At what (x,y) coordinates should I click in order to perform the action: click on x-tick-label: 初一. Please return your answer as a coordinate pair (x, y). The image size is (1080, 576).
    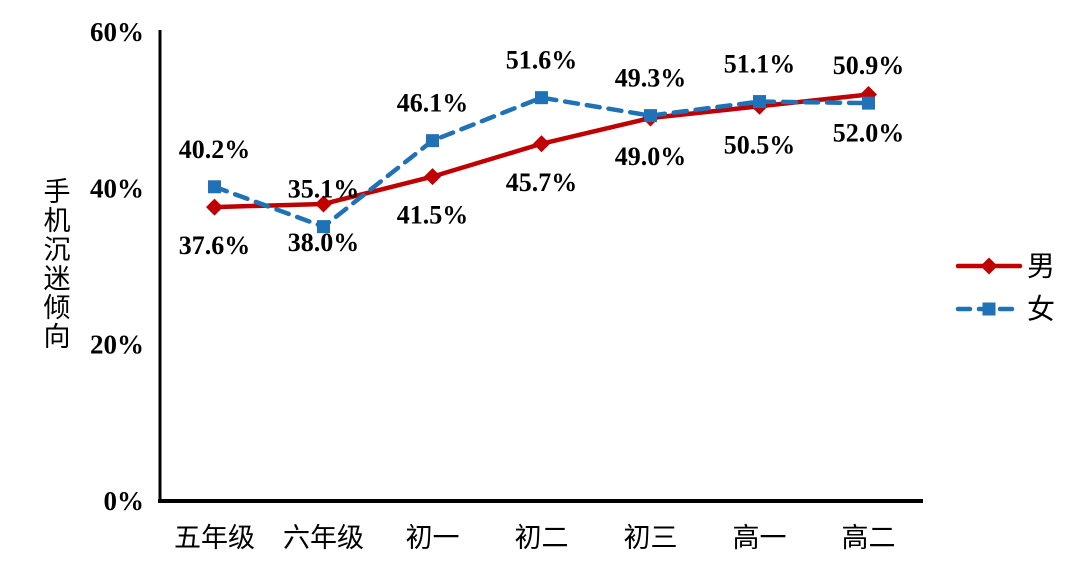
    Looking at the image, I should click on (433, 538).